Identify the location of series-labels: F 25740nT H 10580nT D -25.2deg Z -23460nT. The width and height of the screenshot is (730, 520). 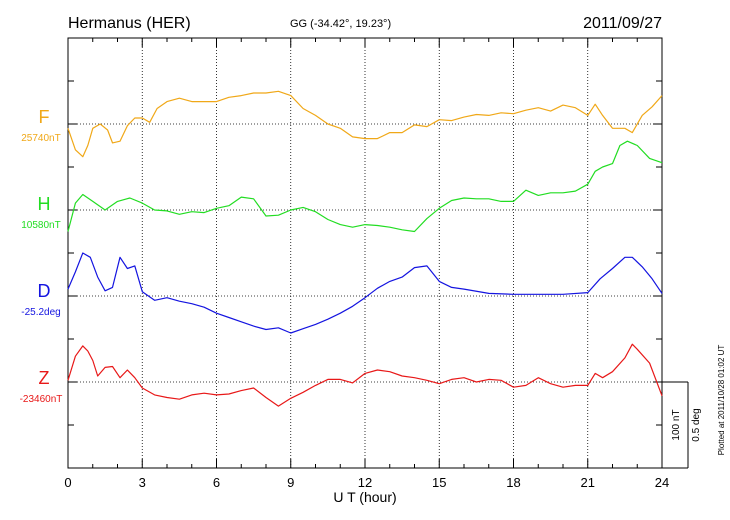
(41, 256).